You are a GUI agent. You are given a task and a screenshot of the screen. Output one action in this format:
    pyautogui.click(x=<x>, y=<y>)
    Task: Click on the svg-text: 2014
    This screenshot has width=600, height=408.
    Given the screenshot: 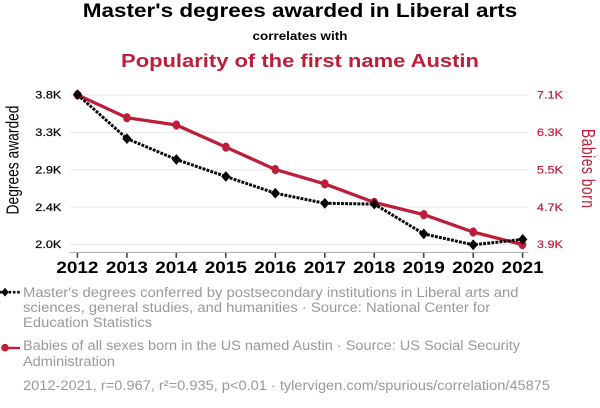 What is the action you would take?
    pyautogui.click(x=176, y=267)
    